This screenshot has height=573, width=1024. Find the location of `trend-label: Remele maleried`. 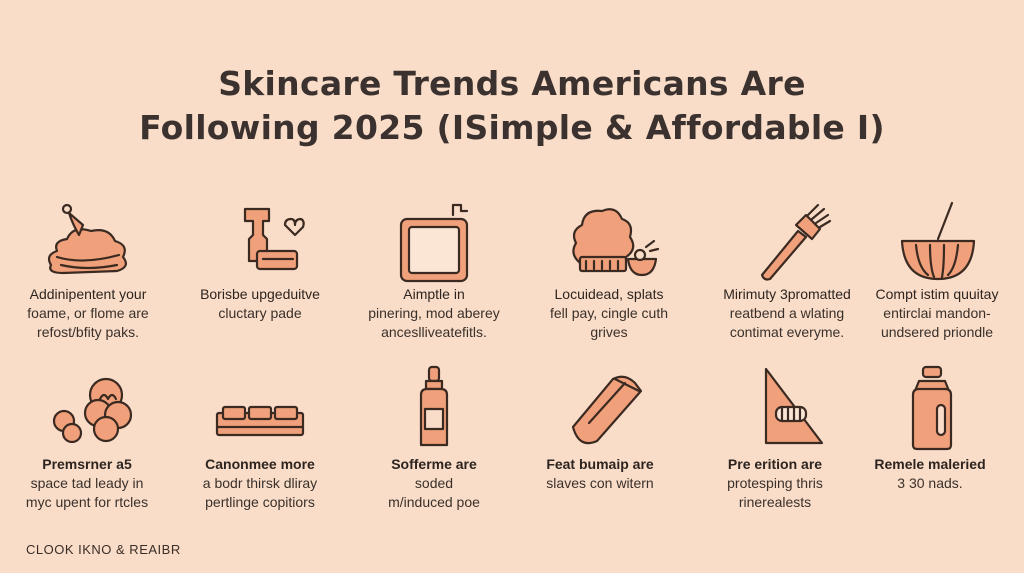

trend-label: Remele maleried is located at coordinates (930, 464).